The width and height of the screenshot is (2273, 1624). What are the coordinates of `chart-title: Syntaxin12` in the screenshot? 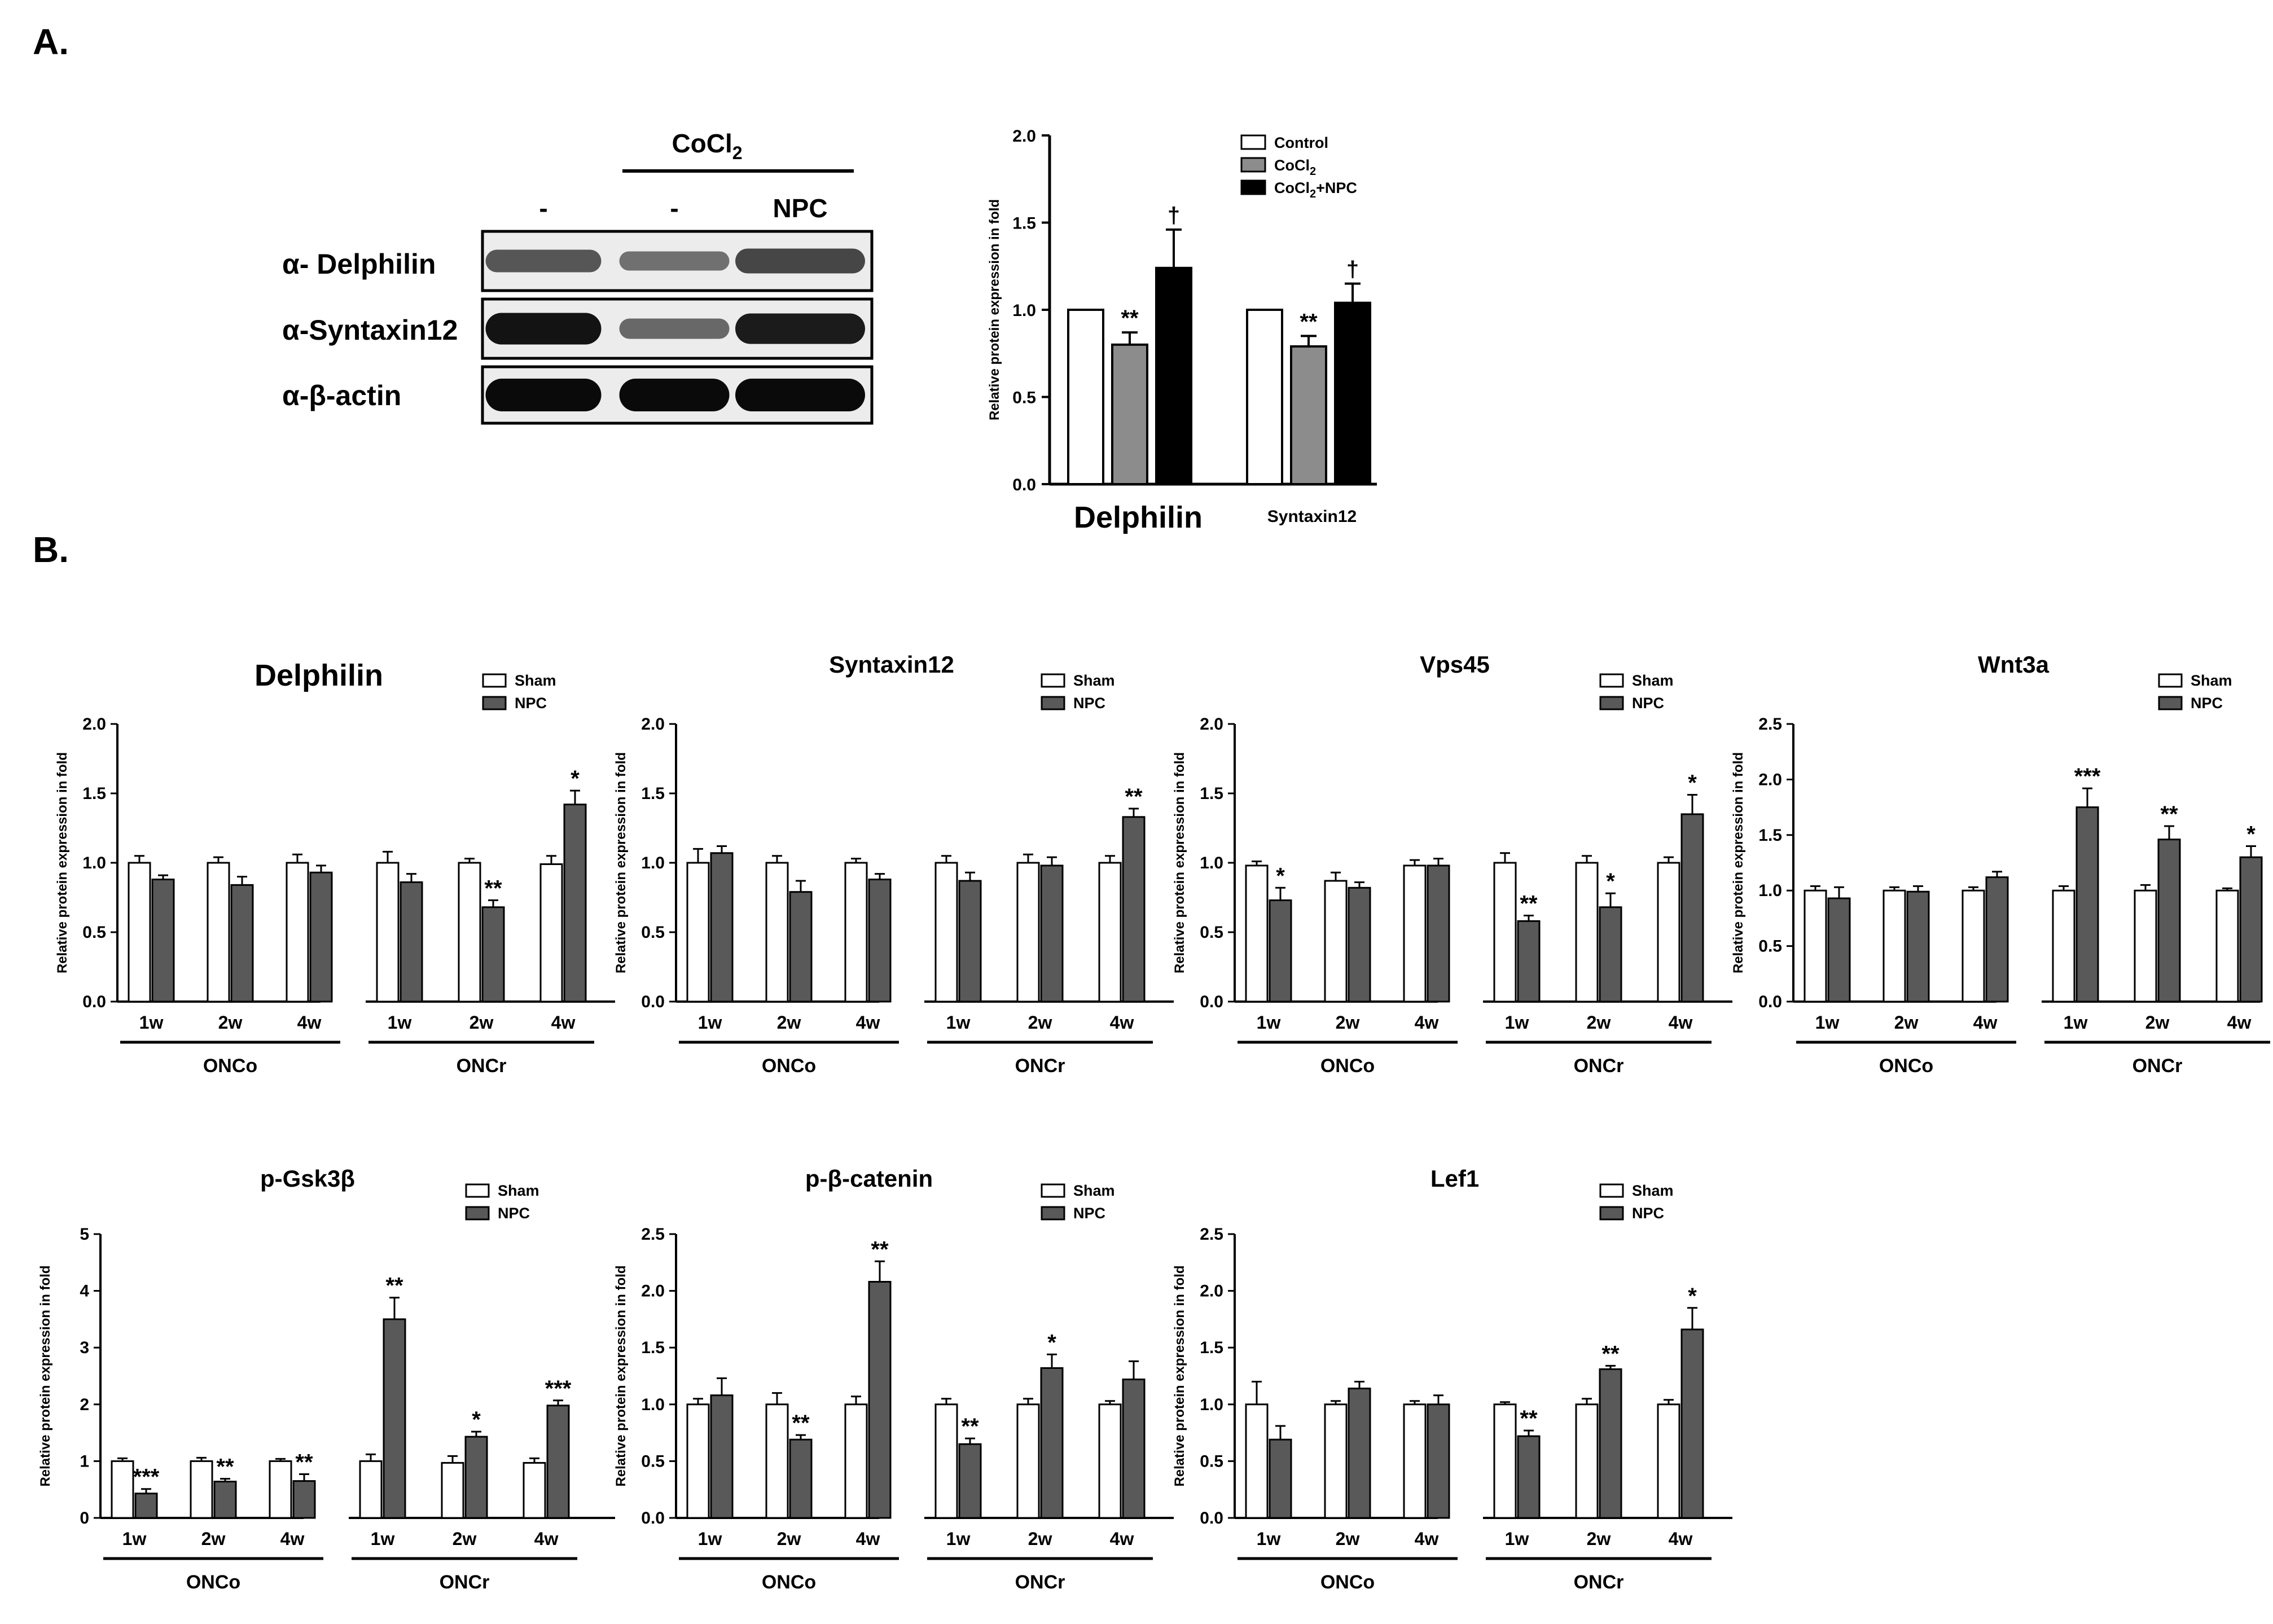 It's located at (891, 664).